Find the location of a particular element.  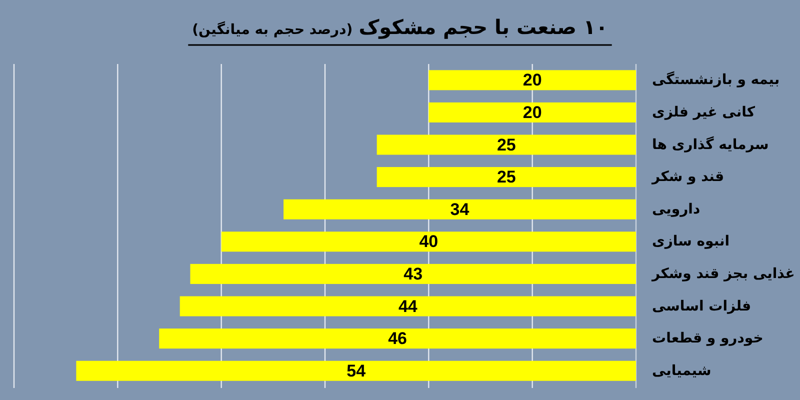

y-tick-label: خودرو و قطعات is located at coordinates (708, 338).